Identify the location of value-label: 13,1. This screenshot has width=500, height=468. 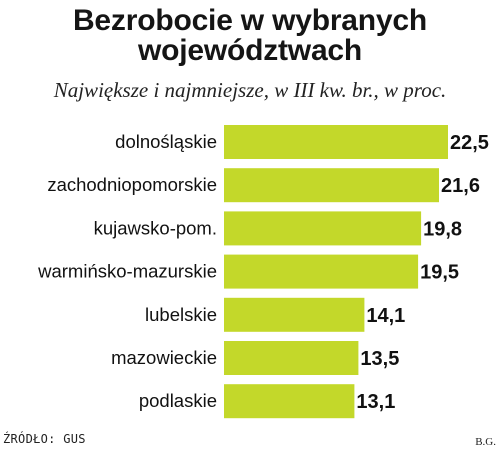
(375, 402).